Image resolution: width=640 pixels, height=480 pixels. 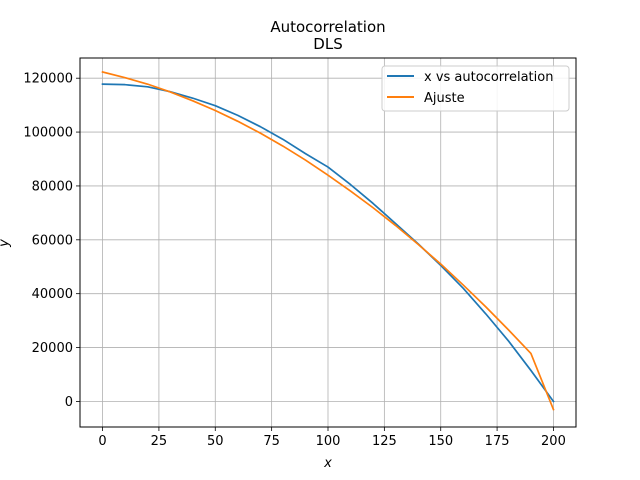 I want to click on x-tick-label: 200, so click(x=553, y=441).